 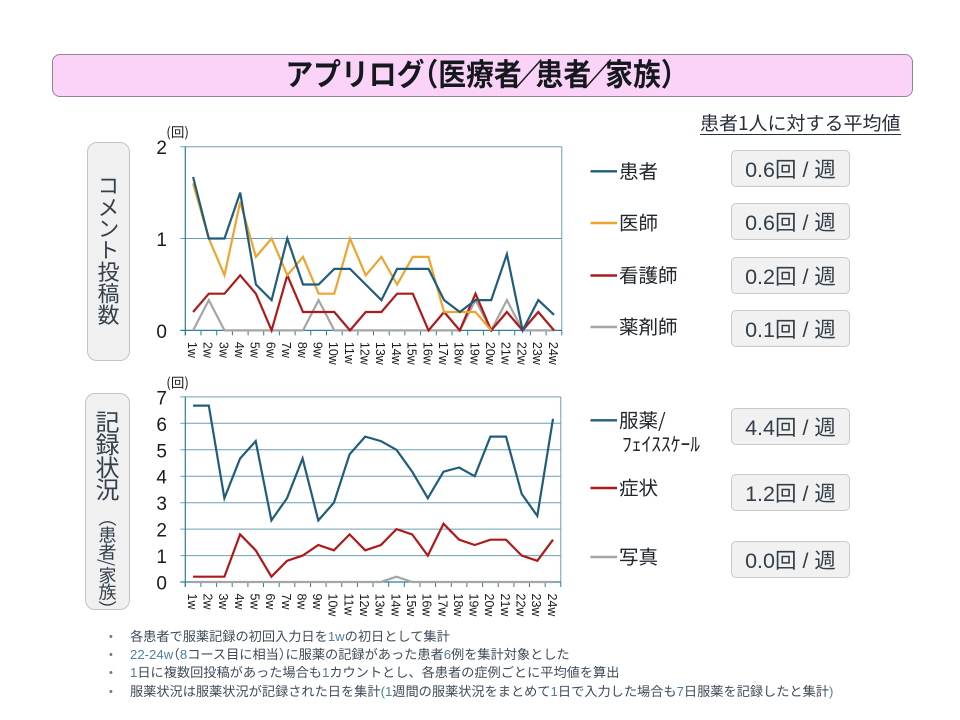 I want to click on svg-text: 症状, so click(x=638, y=486).